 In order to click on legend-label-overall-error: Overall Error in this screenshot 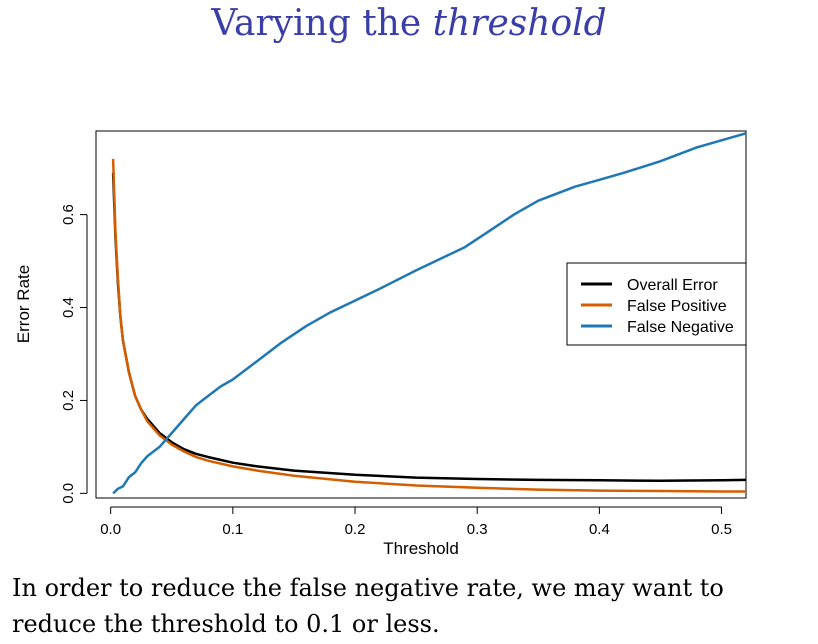, I will do `click(672, 285)`.